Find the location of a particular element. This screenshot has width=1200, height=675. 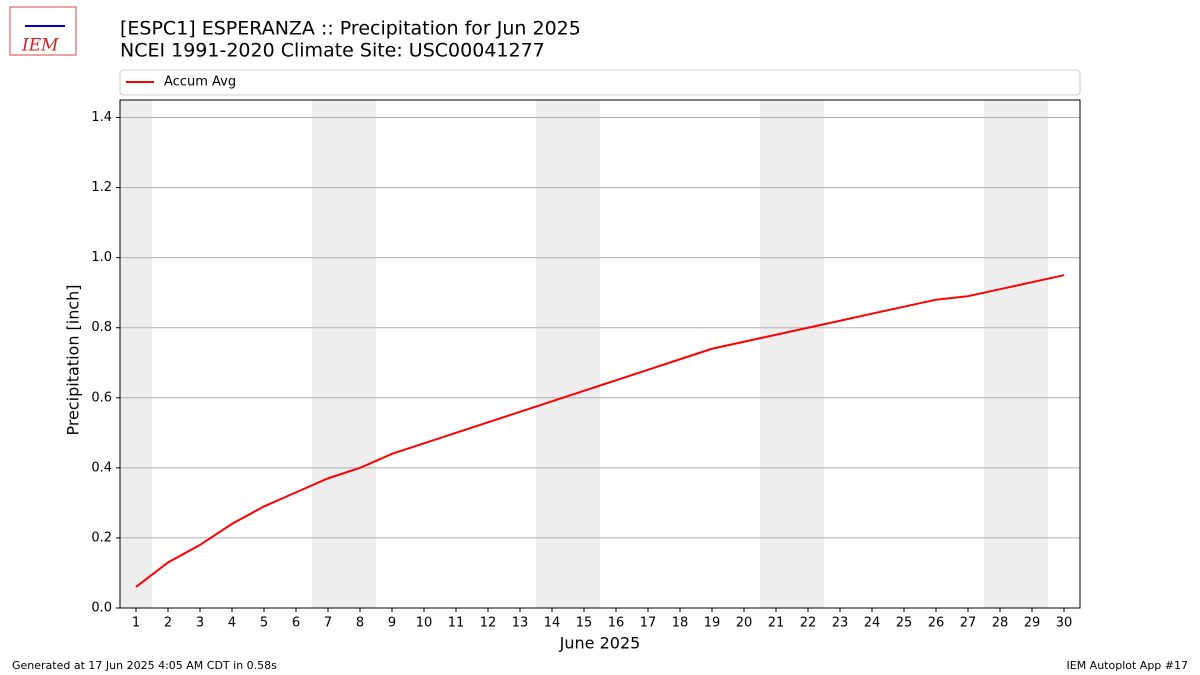

legend-box is located at coordinates (600, 82).